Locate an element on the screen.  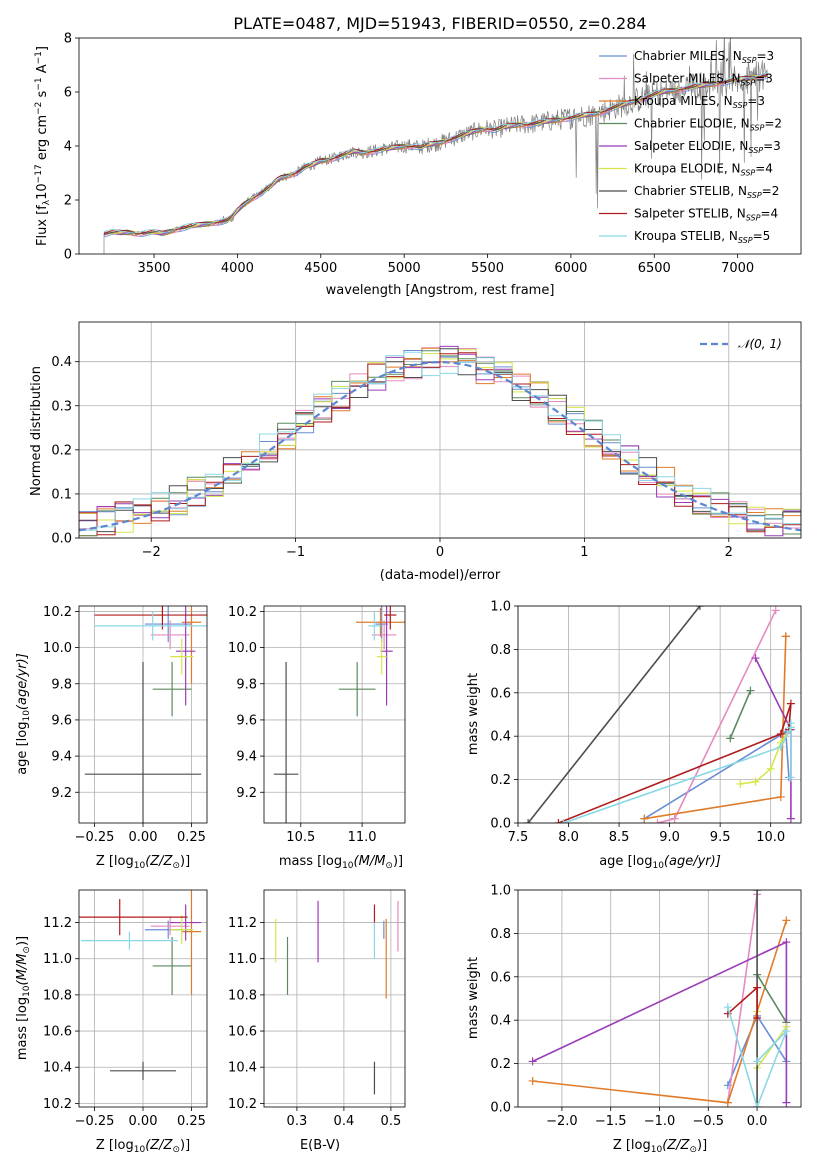
mass-vs-ebv-panel: 0.3 0.4 0.5 10.2 10.4 10.6 10.8 11.0 11.2 is located at coordinates (317, 1009).